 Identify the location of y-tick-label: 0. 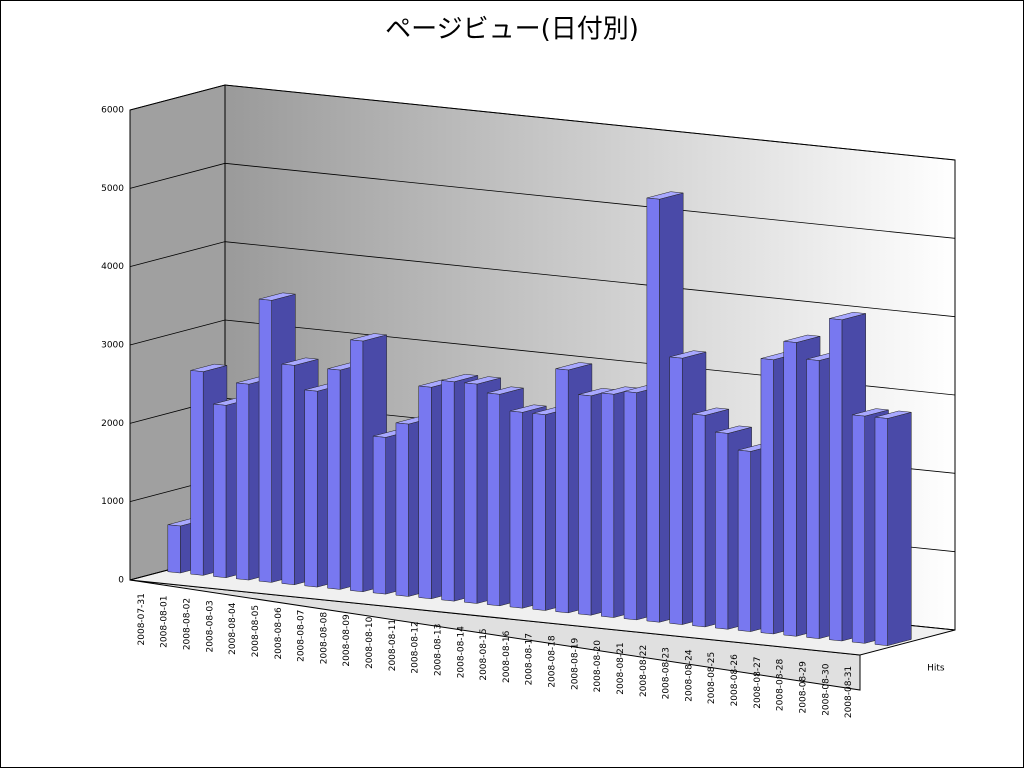
(121, 581).